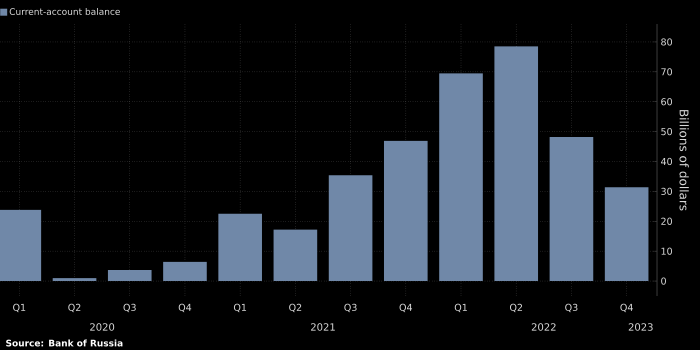 The image size is (700, 350). What do you see at coordinates (64, 343) in the screenshot?
I see `source-note: Source: Bank of Russia` at bounding box center [64, 343].